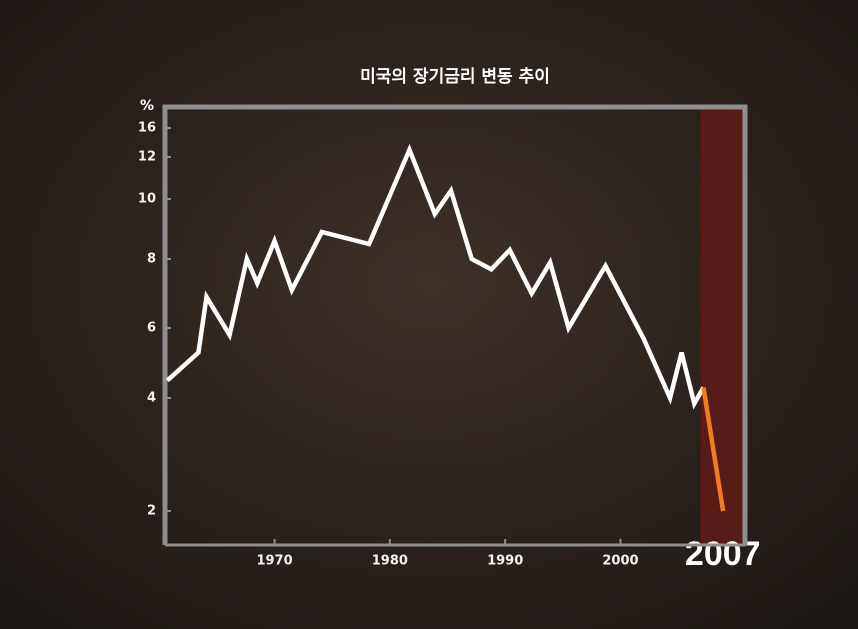  I want to click on x-tick-label: 1980, so click(390, 561).